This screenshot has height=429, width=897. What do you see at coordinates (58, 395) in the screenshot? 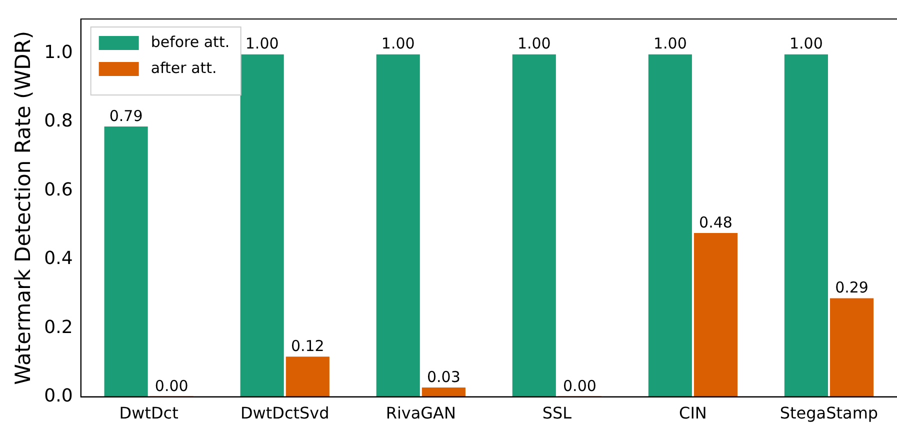
I see `y-tick-label: 0.0` at bounding box center [58, 395].